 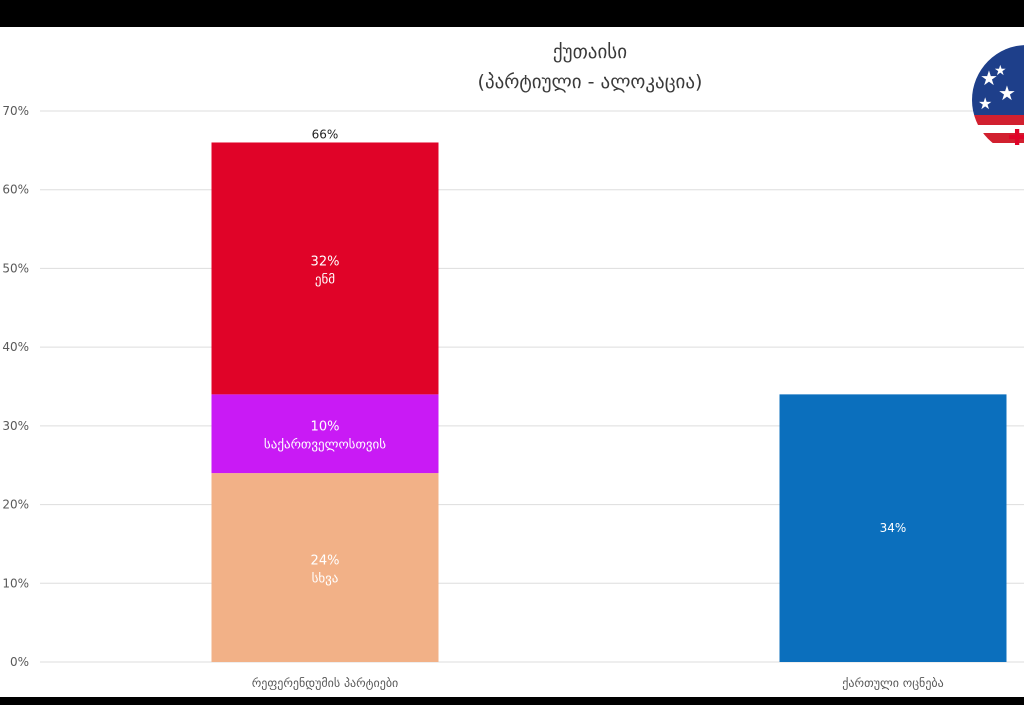 I want to click on x-category-label: ქართული ოცნება, so click(x=892, y=683).